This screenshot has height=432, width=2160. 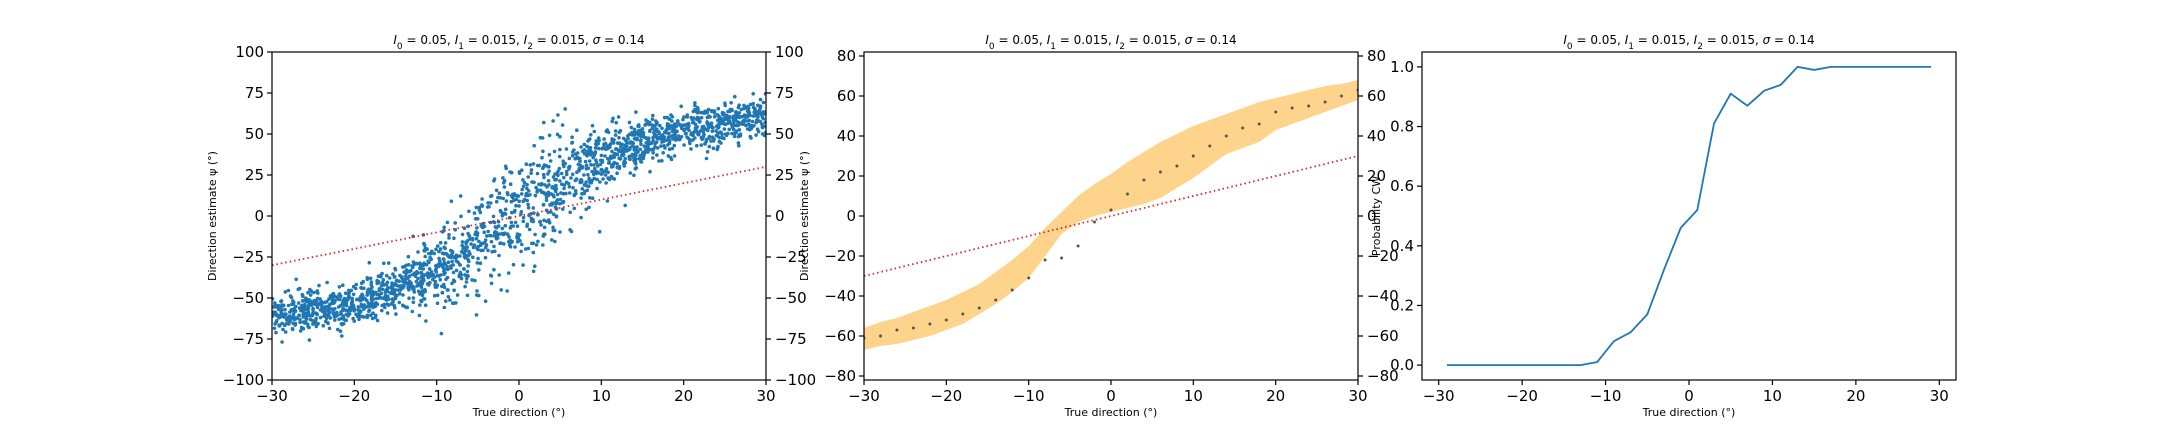 I want to click on y-tick-label: 50, so click(x=254, y=134).